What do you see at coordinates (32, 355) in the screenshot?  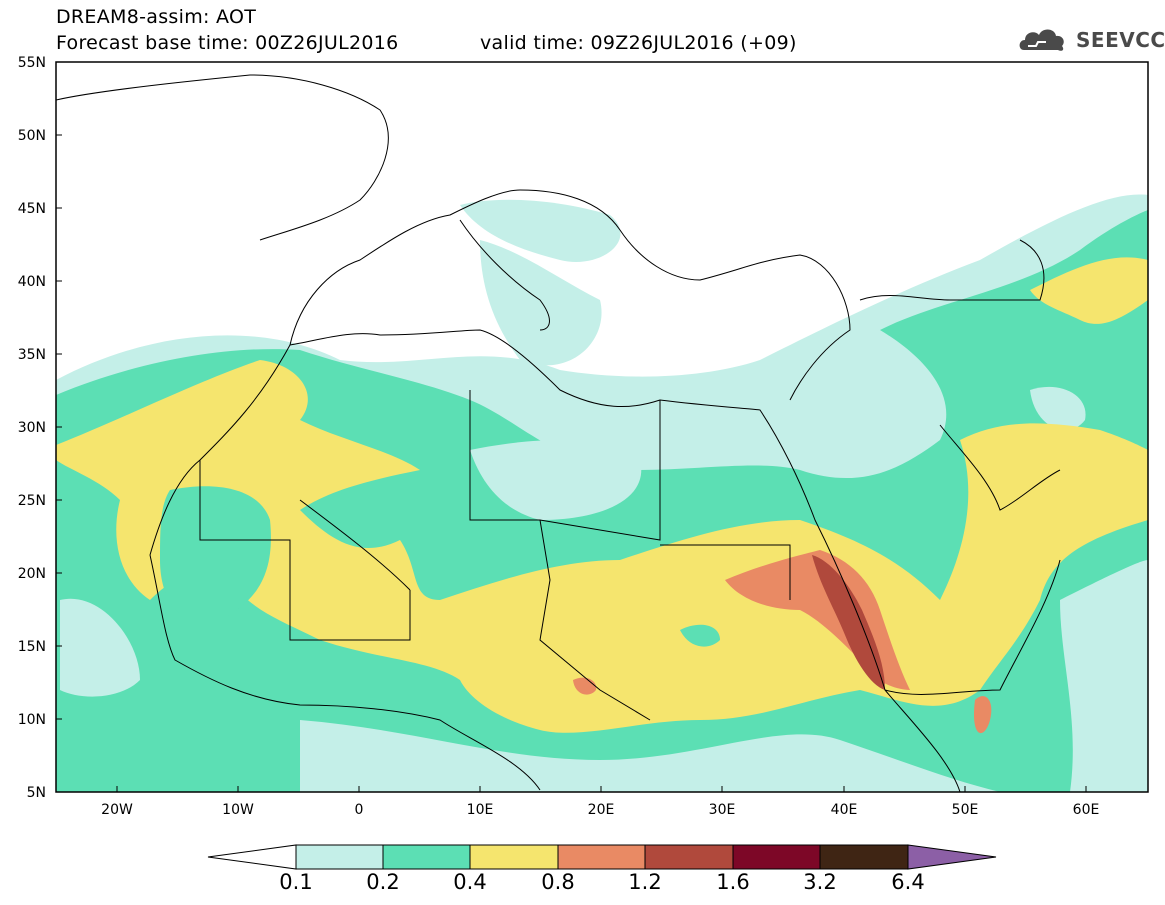 I see `lat-label-35n: 35N` at bounding box center [32, 355].